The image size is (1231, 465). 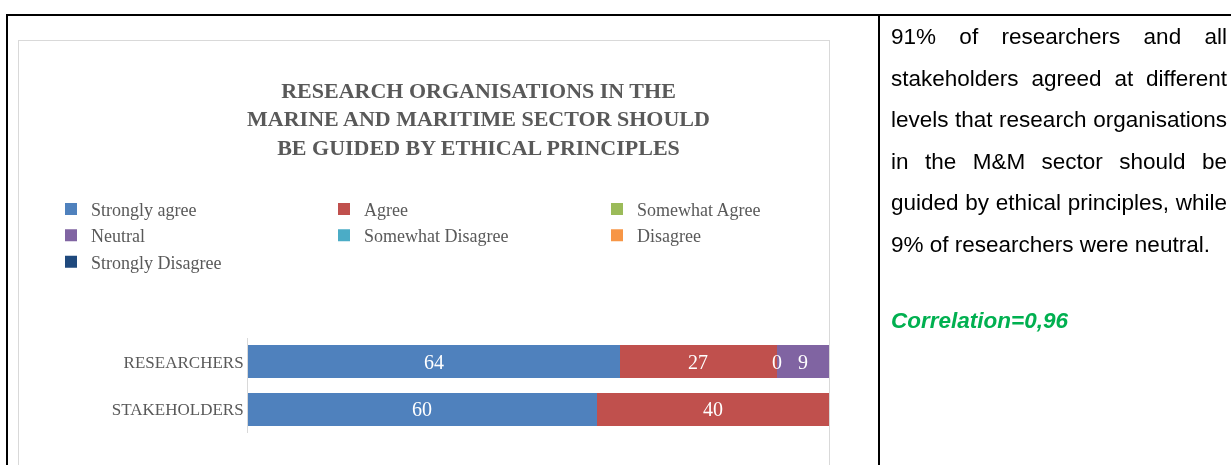 What do you see at coordinates (478, 118) in the screenshot?
I see `chart-title: RESEARCH ORGANISATIONS IN THE MARINE AND MARITIME SECTOR SHOULD BE GUIDED BY ETHICAL PRINCIPLES` at bounding box center [478, 118].